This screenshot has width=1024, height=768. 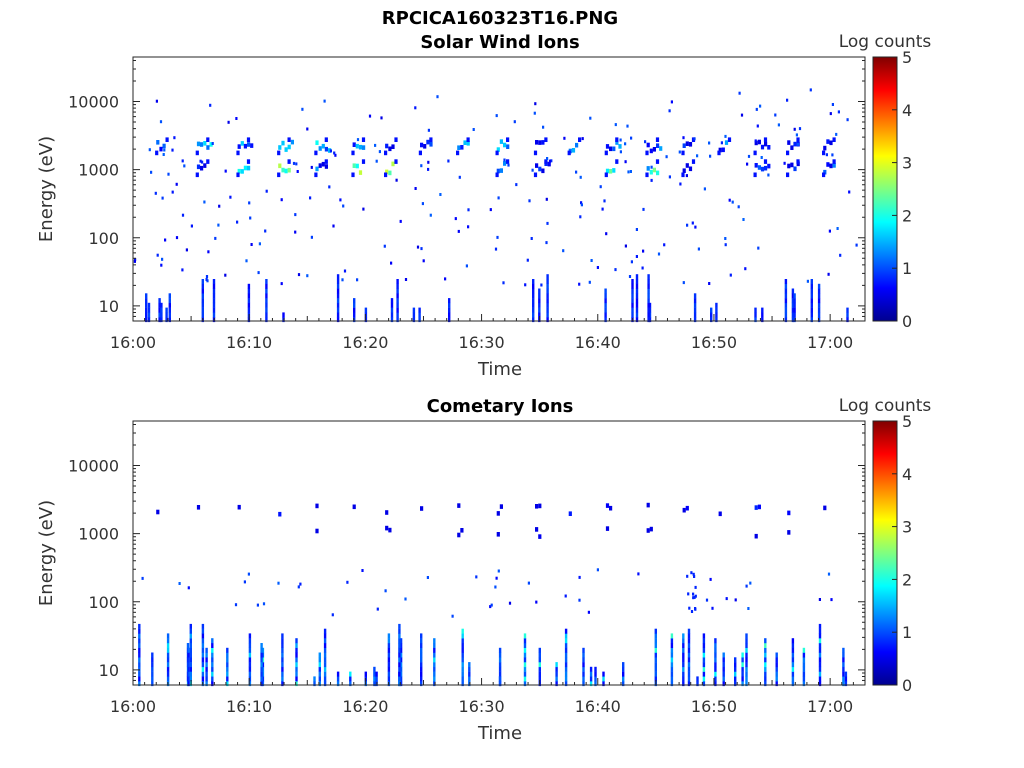 I want to click on x-tick-label: 16:20, so click(x=365, y=342).